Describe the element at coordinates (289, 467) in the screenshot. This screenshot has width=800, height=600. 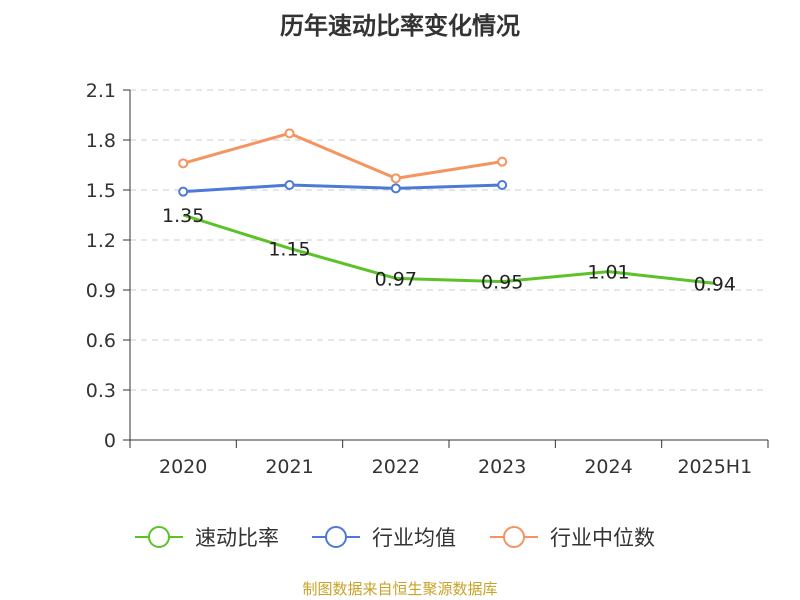
I see `x-tick-label: 2021` at that location.